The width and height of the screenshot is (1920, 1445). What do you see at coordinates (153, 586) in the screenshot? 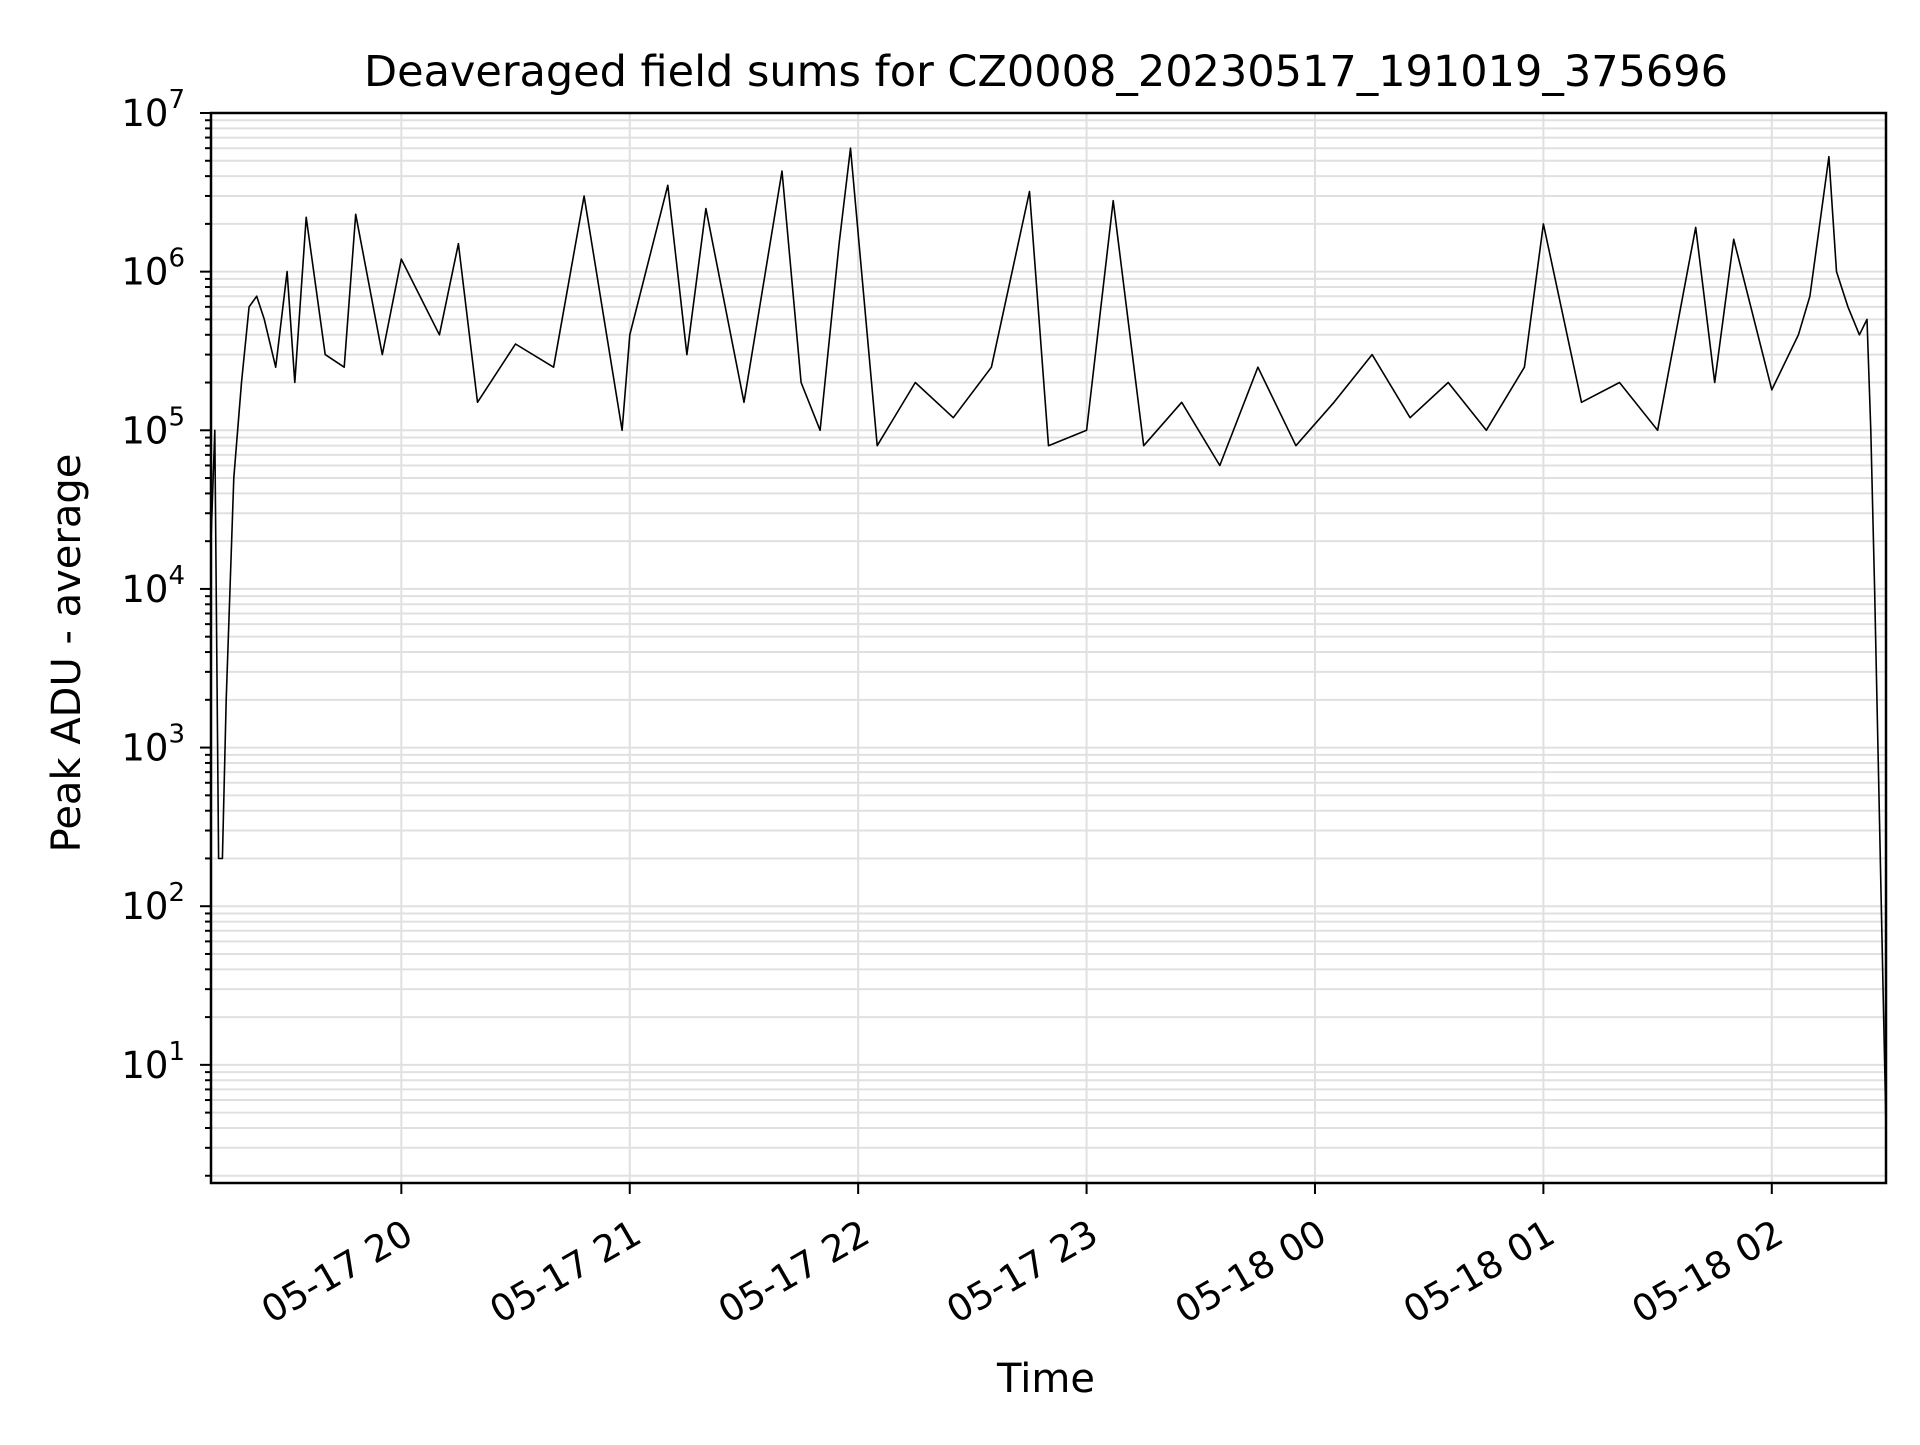
I see `y-tick-label: 10⁴` at bounding box center [153, 586].